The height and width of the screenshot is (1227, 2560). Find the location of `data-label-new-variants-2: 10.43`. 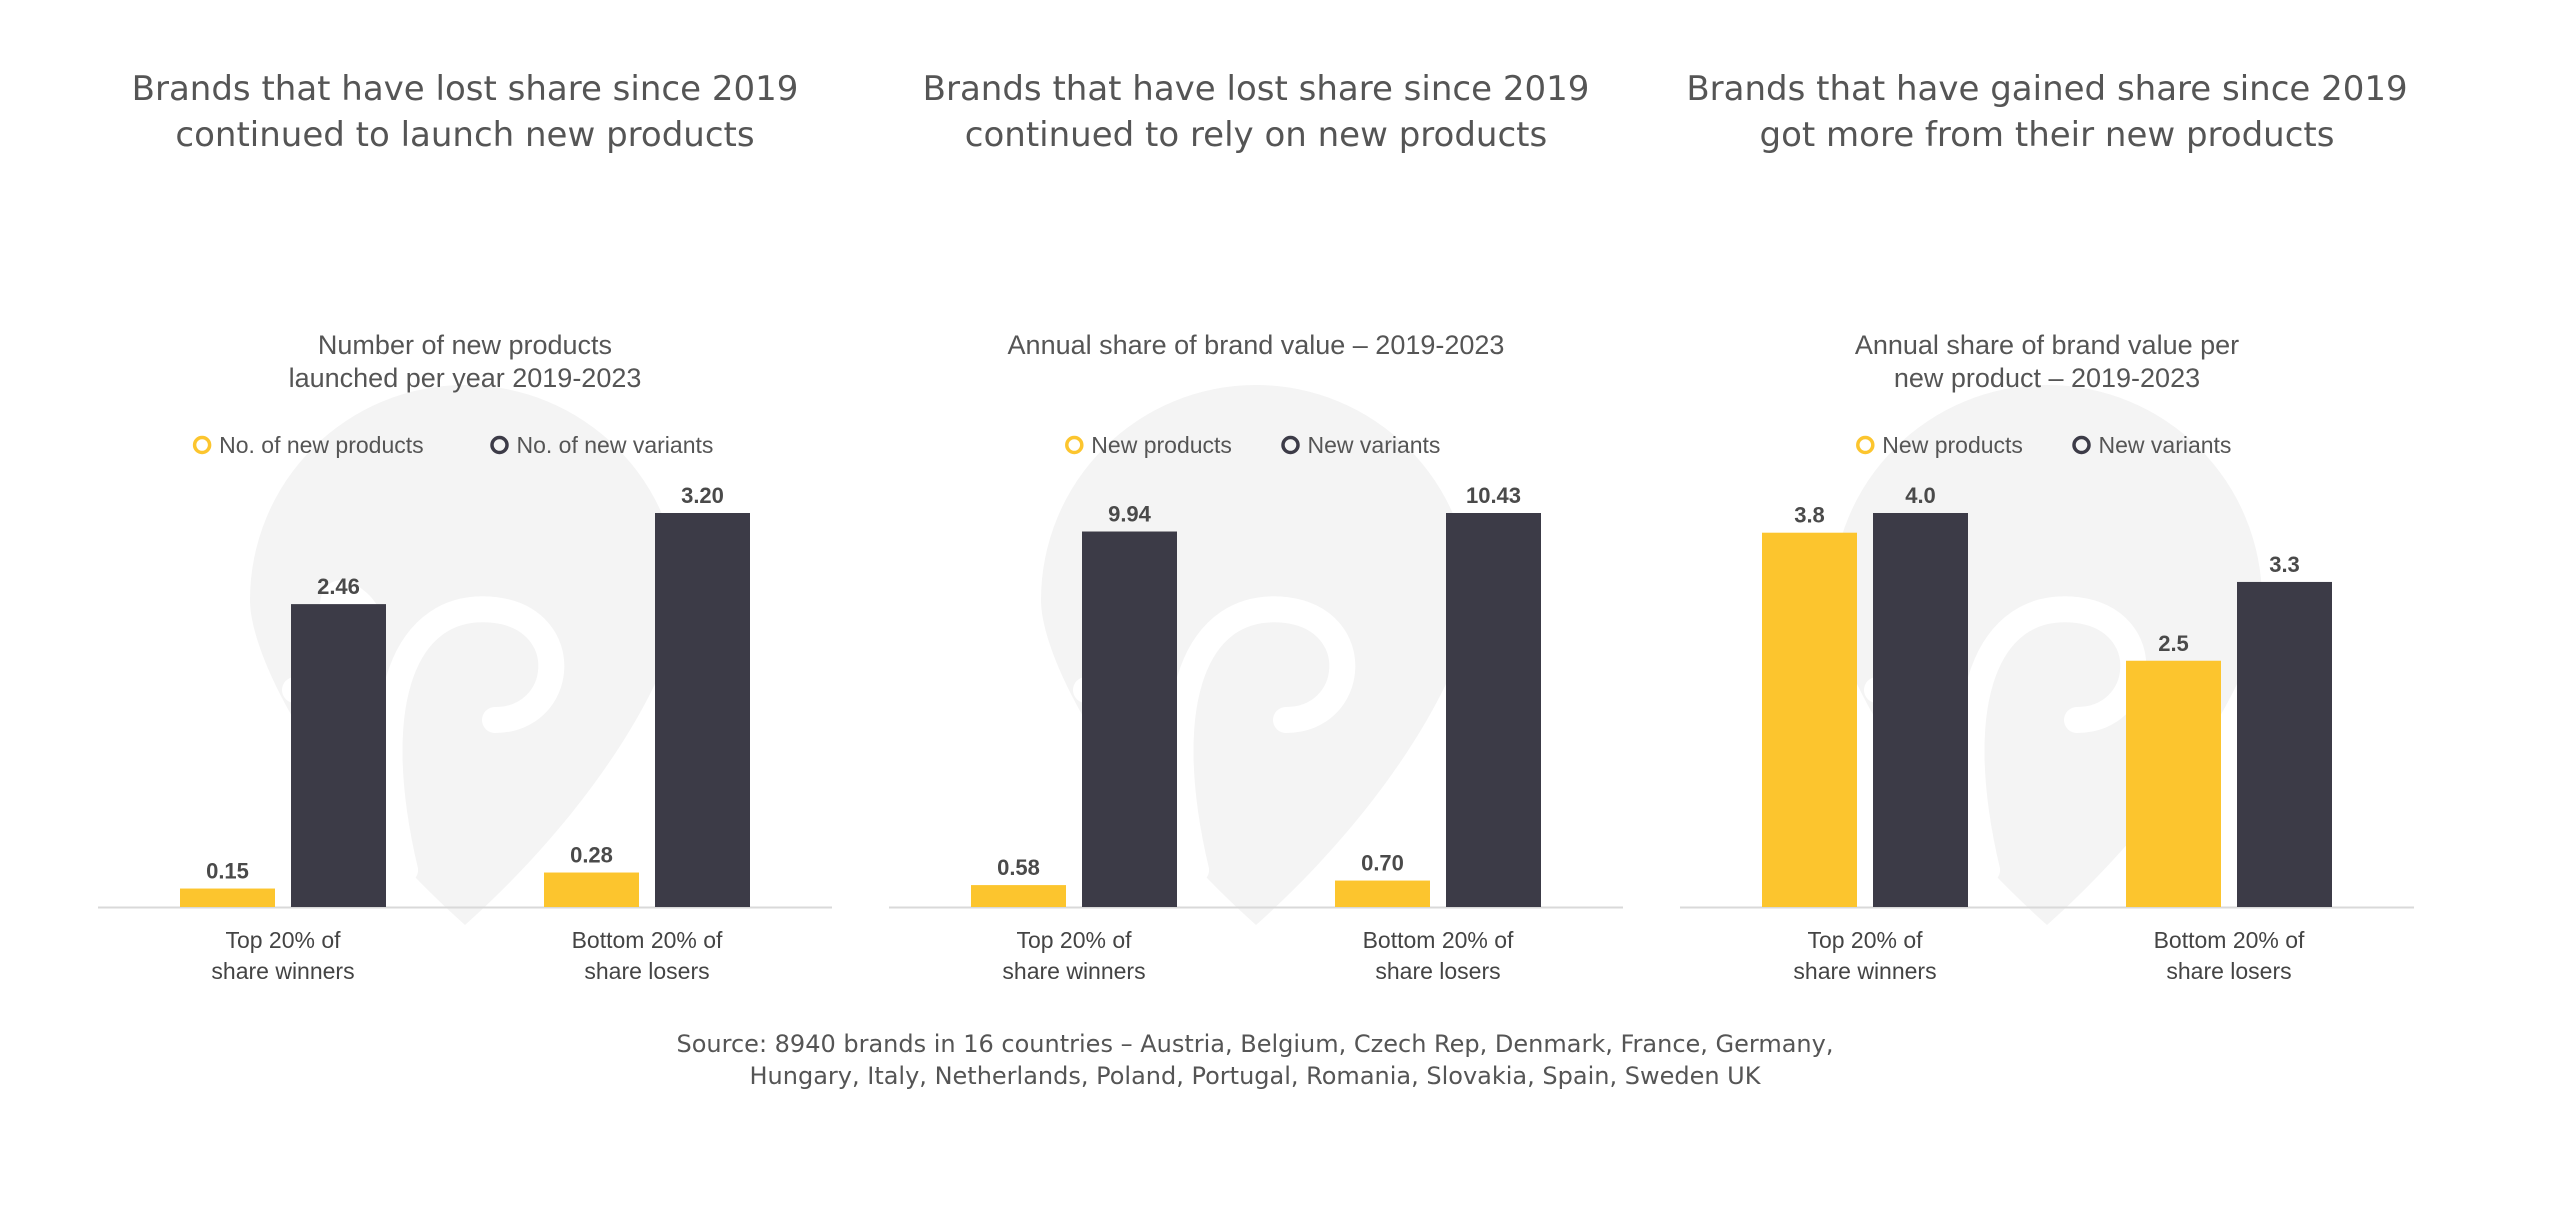

data-label-new-variants-2: 10.43 is located at coordinates (1493, 495).